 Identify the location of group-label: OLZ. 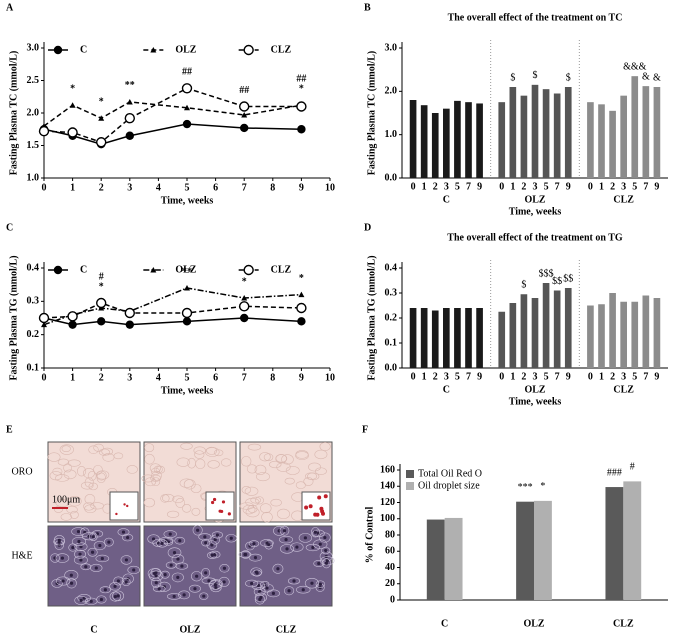
(534, 389).